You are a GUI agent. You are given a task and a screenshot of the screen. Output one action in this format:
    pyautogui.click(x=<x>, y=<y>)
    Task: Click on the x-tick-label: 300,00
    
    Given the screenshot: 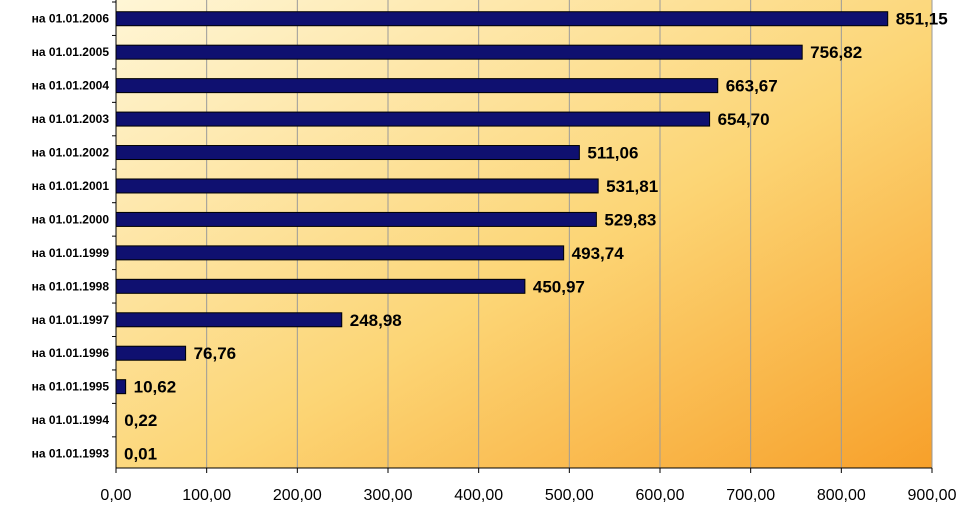 What is the action you would take?
    pyautogui.click(x=388, y=495)
    